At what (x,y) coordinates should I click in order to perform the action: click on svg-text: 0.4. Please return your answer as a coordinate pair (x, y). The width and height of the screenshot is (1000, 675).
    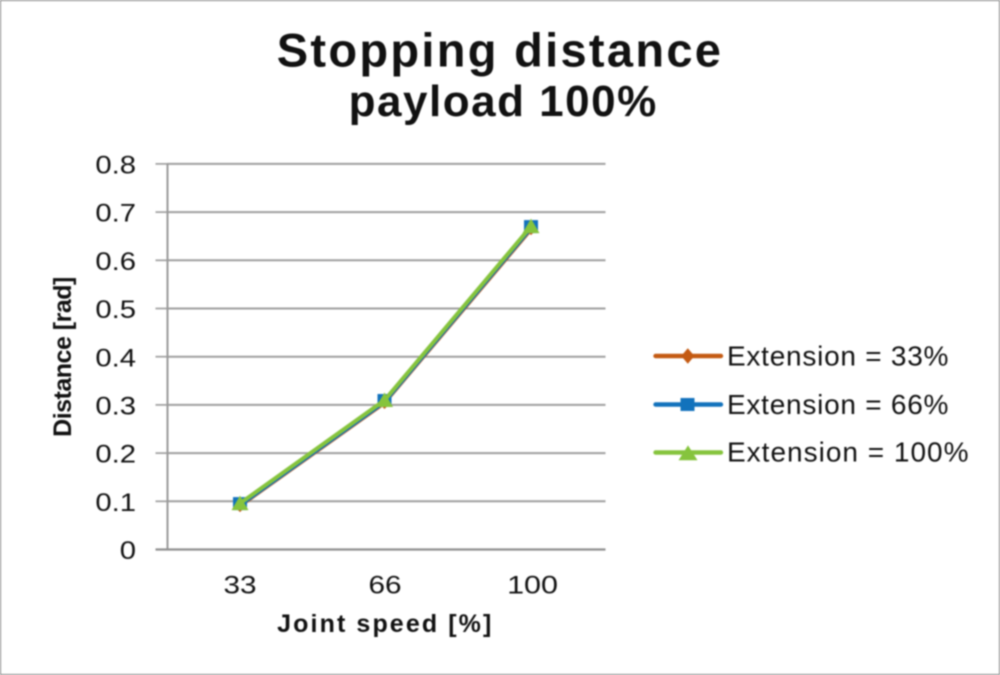
    Looking at the image, I should click on (115, 357).